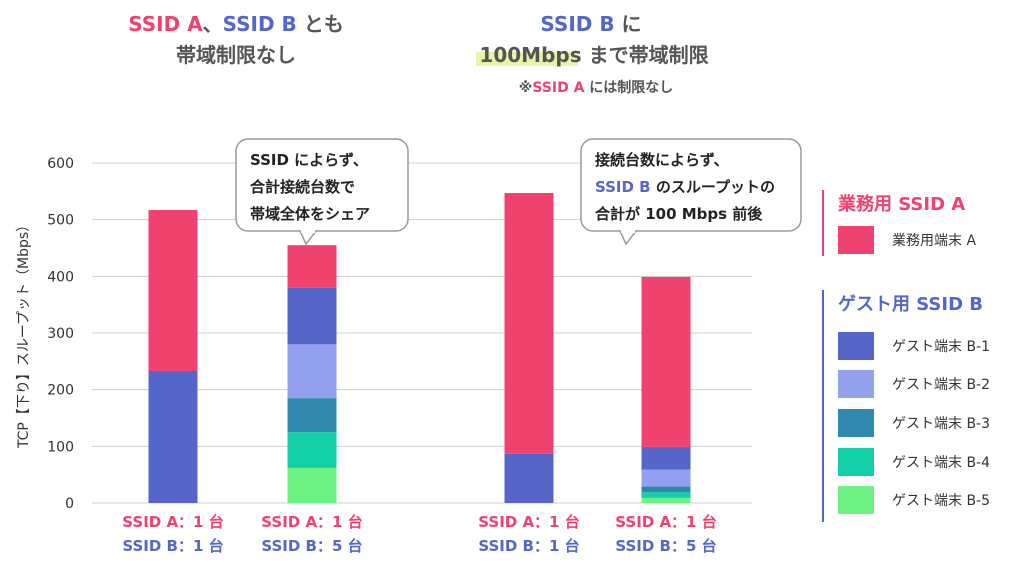 This screenshot has height=569, width=1024. I want to click on legend-item-label: ゲスト端末 B-2, so click(941, 385).